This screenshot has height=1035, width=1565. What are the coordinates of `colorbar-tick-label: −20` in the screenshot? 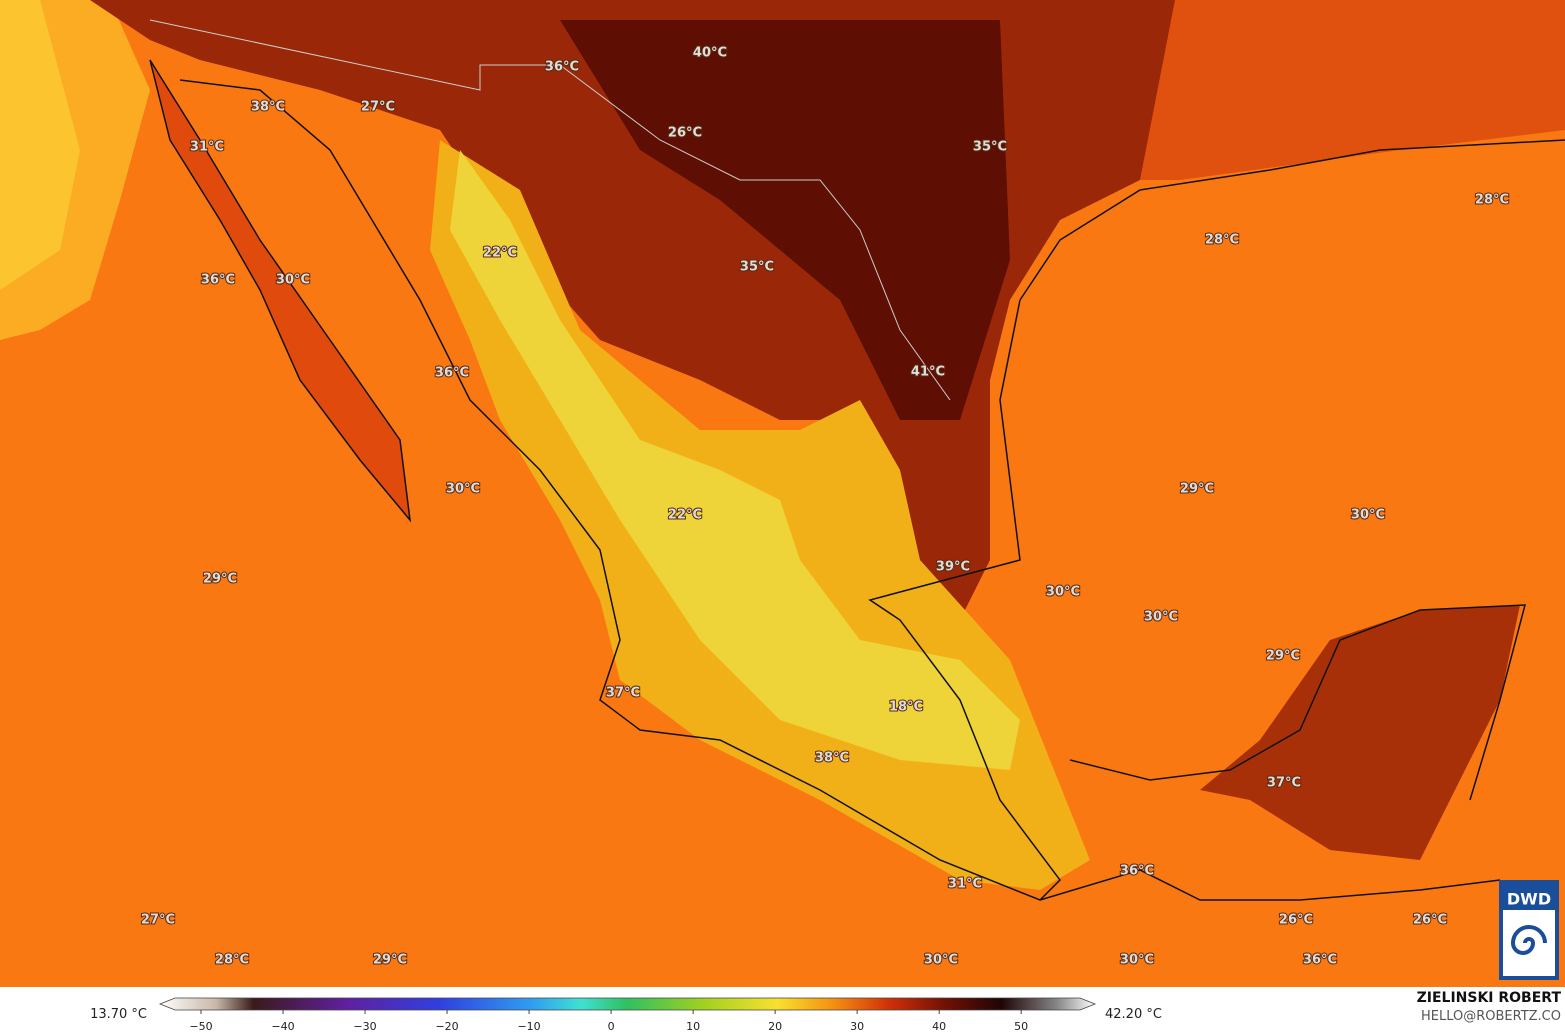 It's located at (446, 1026).